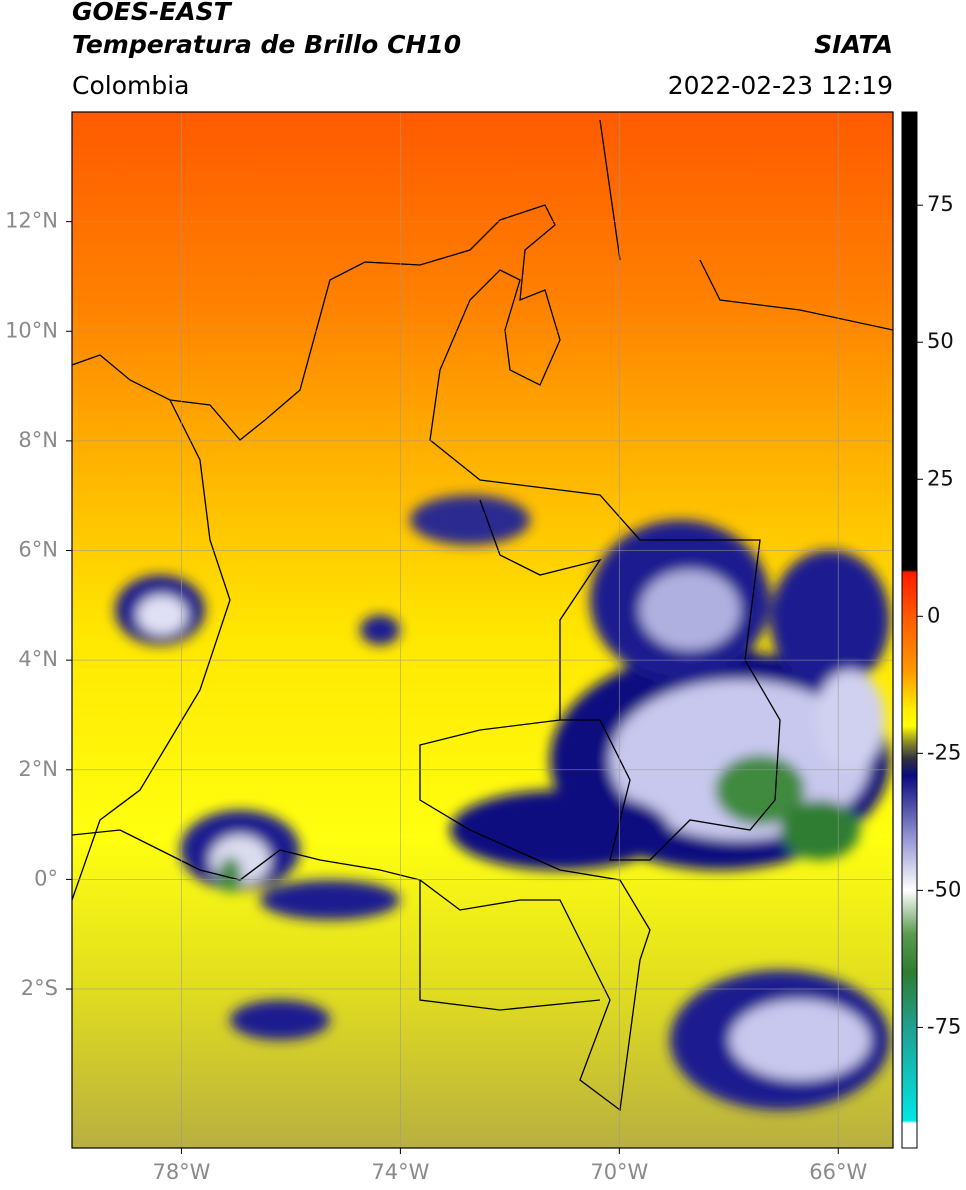 The image size is (966, 1190). I want to click on title-line1: GOES-EAST, so click(152, 13).